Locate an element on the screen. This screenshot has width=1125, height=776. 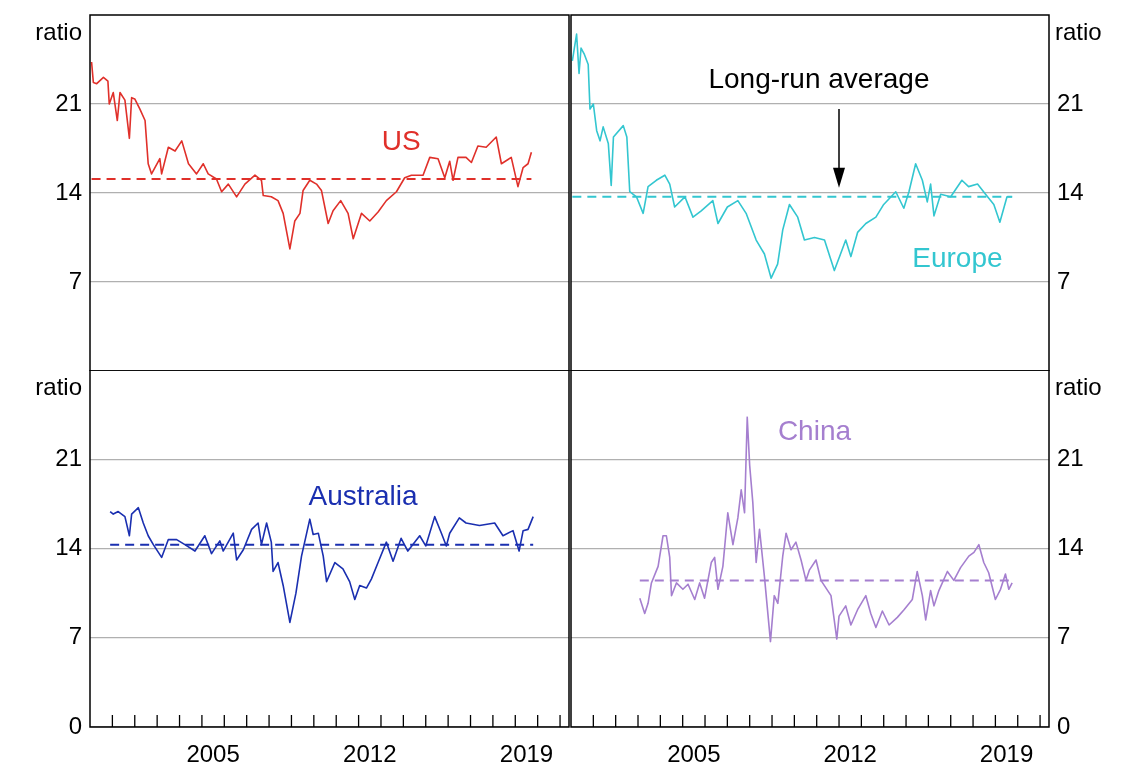
annotation: Long-run average is located at coordinates (819, 78).